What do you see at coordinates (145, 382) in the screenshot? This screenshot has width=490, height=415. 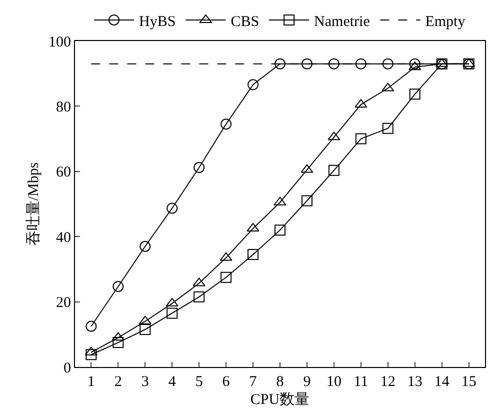 I see `x-tick-label: 3` at bounding box center [145, 382].